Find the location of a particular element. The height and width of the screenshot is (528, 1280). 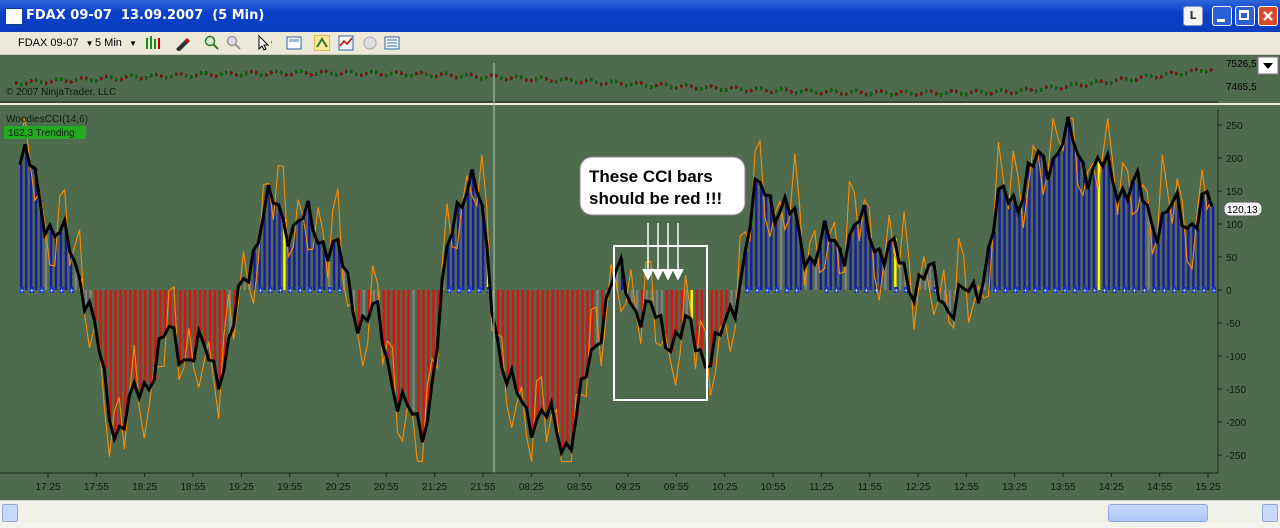

properties-icon is located at coordinates (392, 43).